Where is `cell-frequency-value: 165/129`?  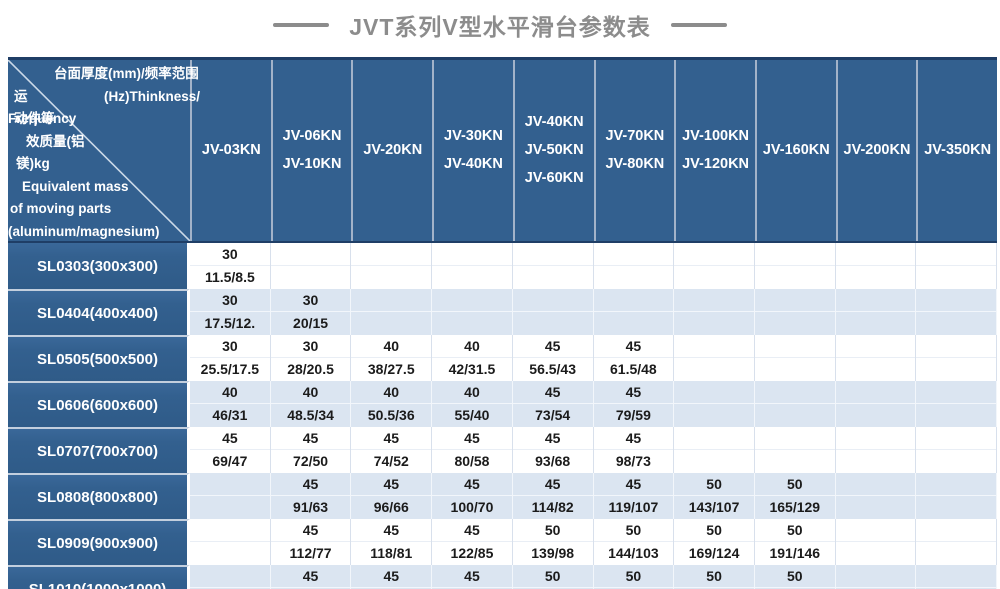
cell-frequency-value: 165/129 is located at coordinates (795, 507).